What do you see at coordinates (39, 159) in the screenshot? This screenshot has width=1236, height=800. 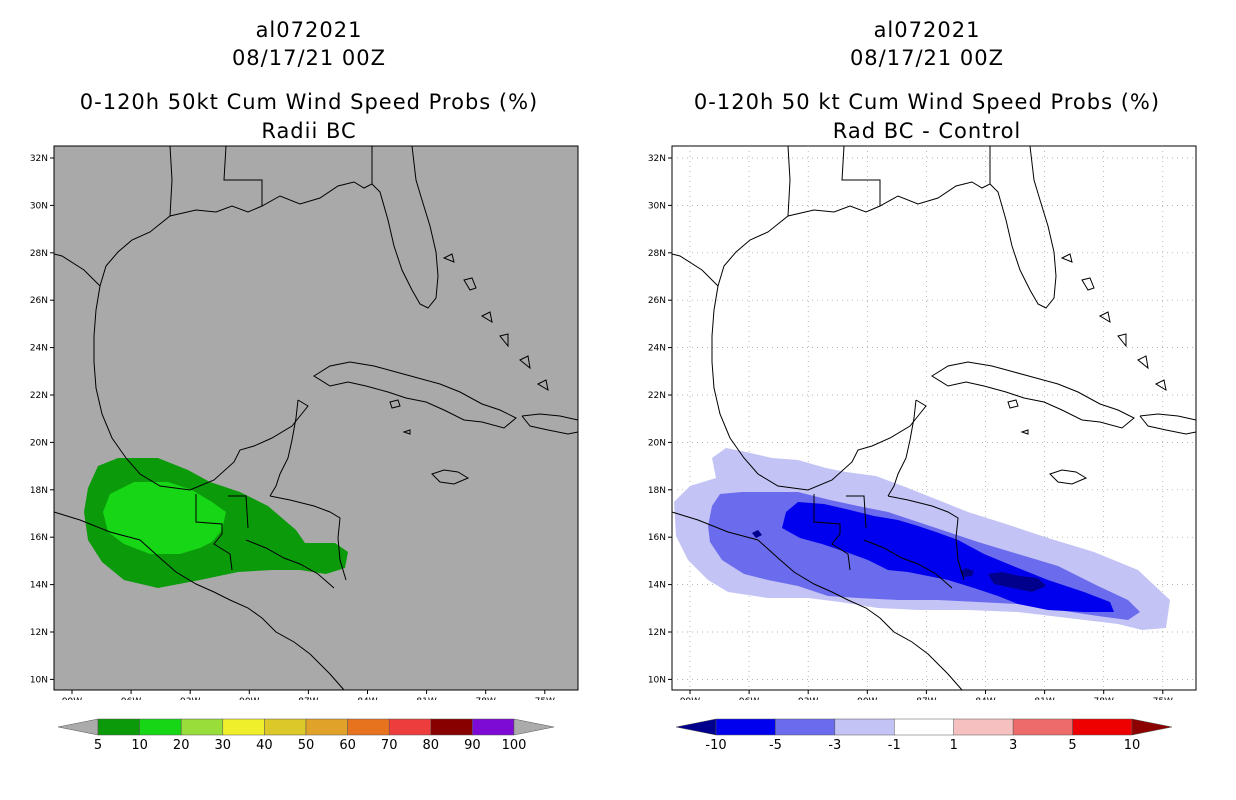 I see `lat-label: 32N` at bounding box center [39, 159].